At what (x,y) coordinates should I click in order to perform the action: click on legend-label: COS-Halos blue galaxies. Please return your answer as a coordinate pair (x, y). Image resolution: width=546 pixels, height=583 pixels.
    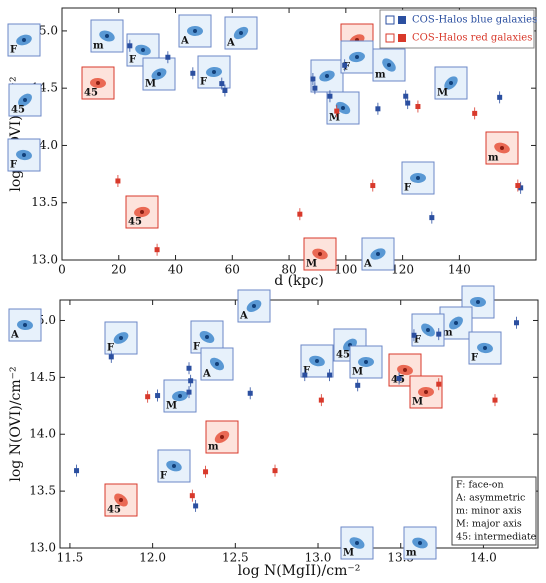
    Looking at the image, I should click on (474, 20).